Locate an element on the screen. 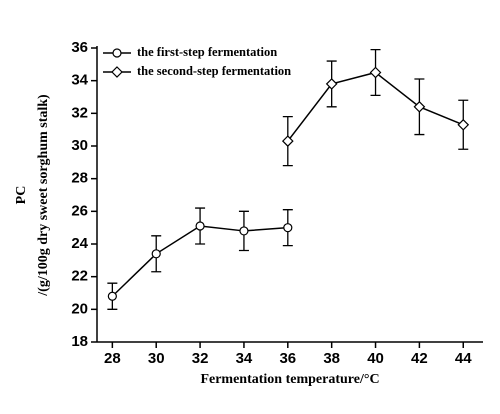  x-tick-label: 38 is located at coordinates (331, 358).